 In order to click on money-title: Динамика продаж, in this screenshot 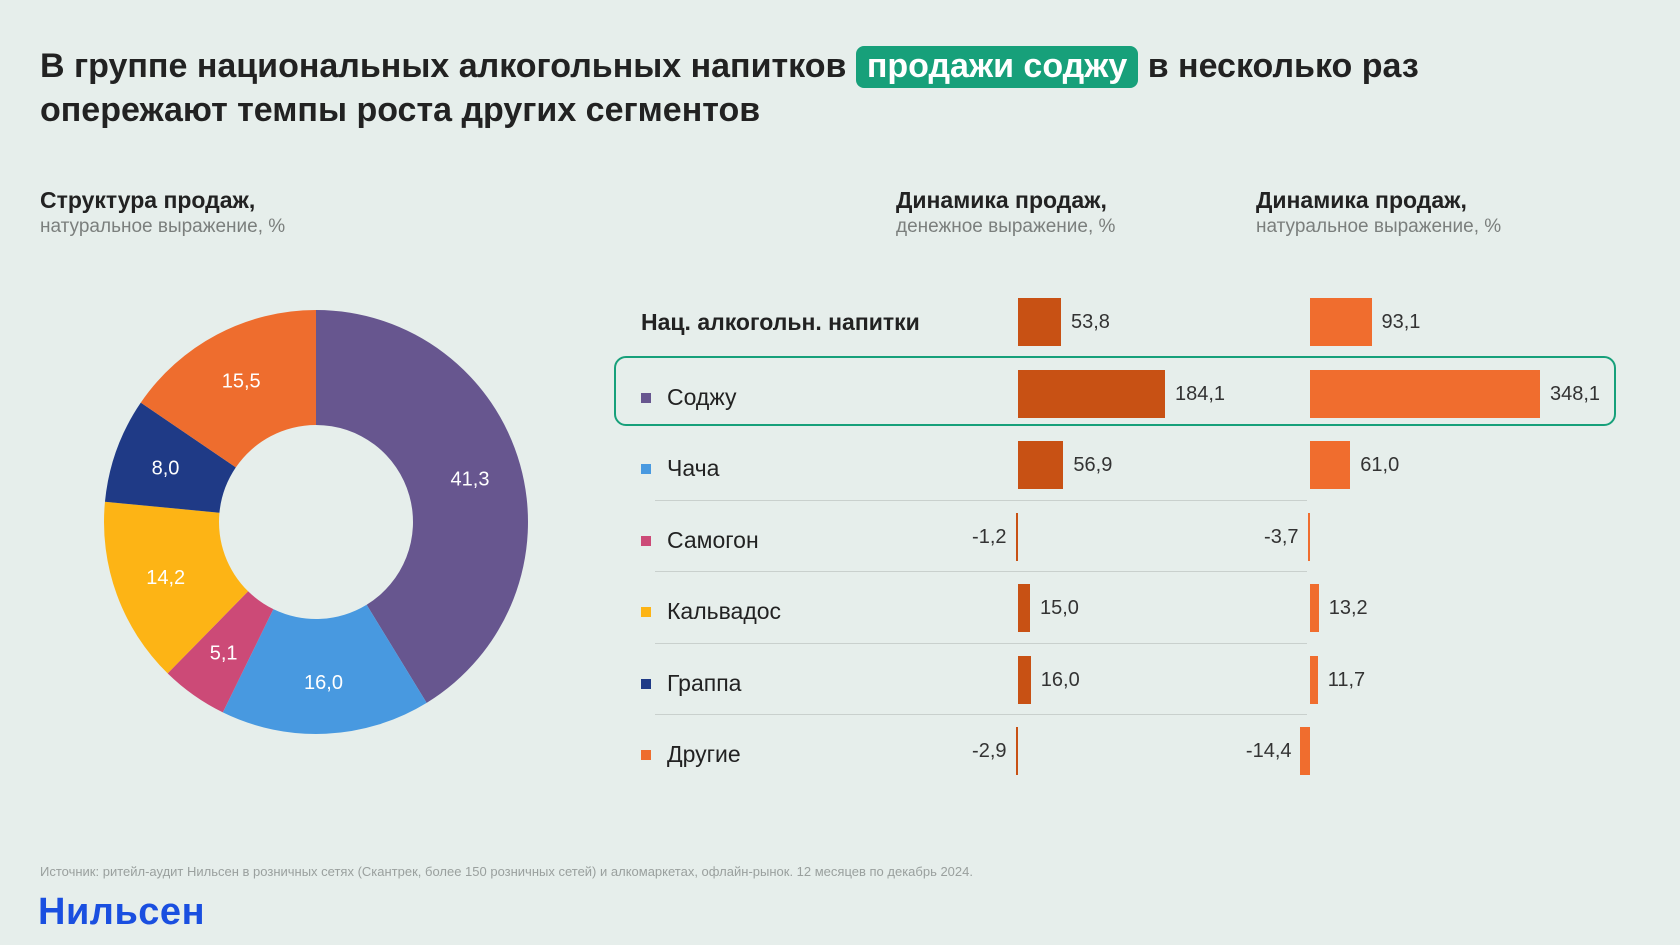, I will do `click(1001, 200)`.